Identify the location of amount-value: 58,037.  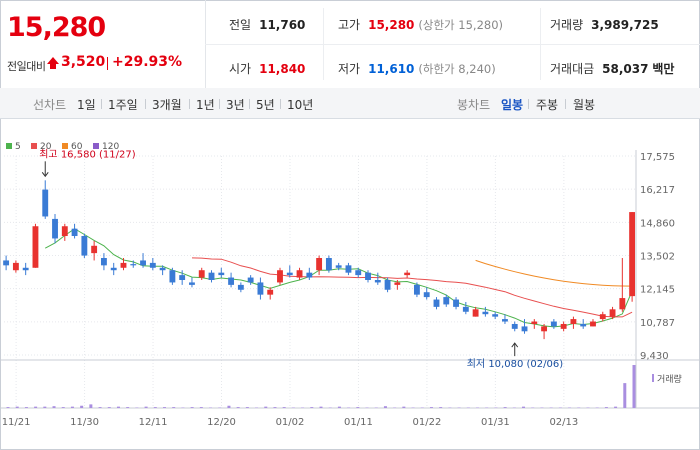
(625, 69).